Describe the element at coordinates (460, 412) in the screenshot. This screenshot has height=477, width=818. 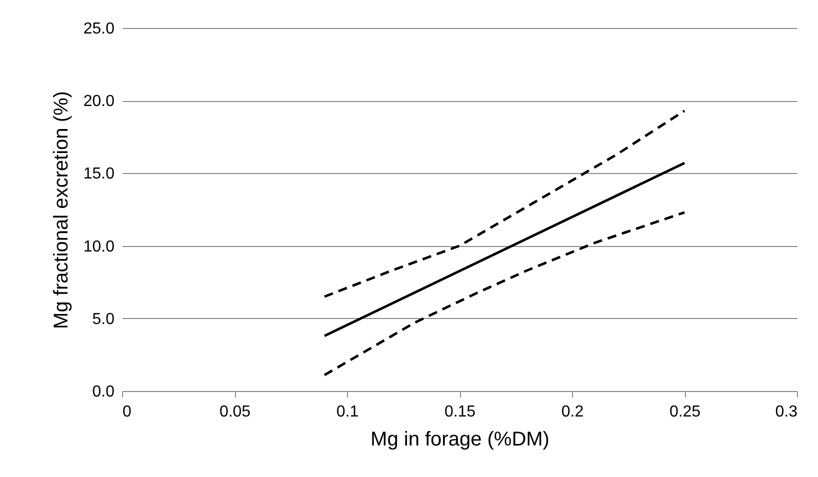
I see `x-tick-label: 0.15` at that location.